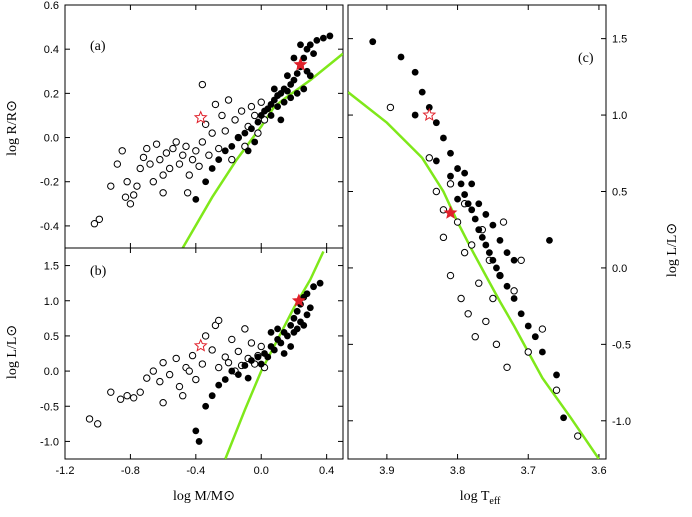 This screenshot has width=692, height=517. Describe the element at coordinates (586, 58) in the screenshot. I see `panel-c-label: (c)` at that location.